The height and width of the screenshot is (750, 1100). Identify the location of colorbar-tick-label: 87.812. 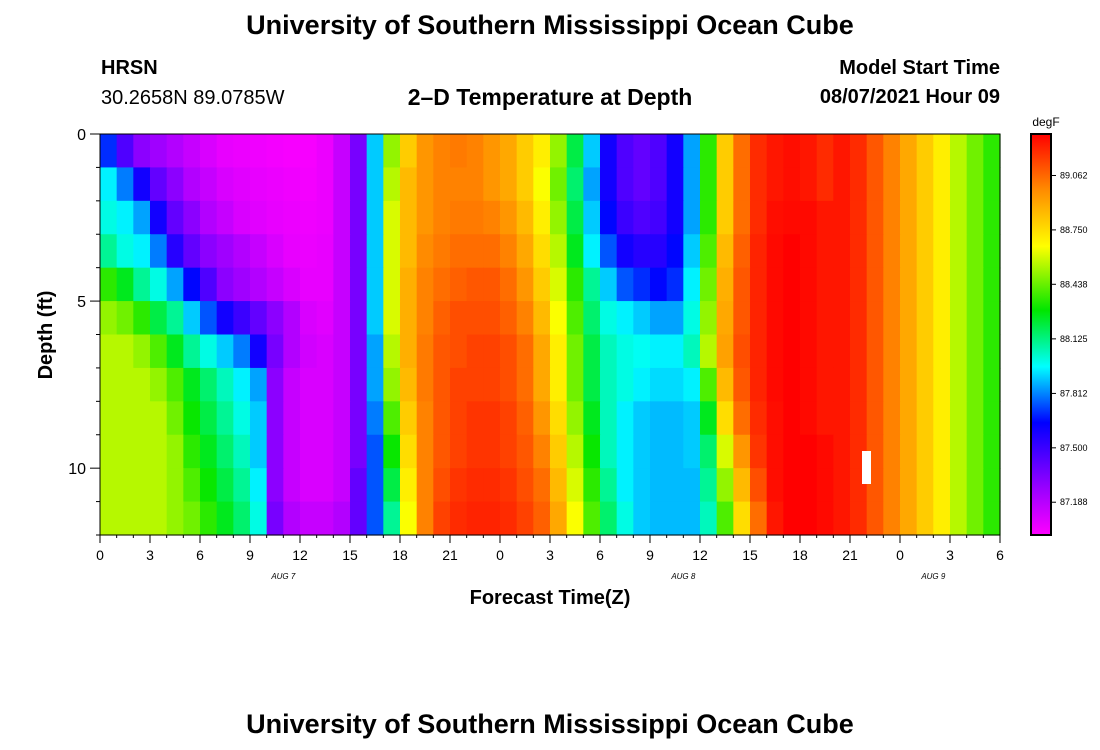
(1074, 393).